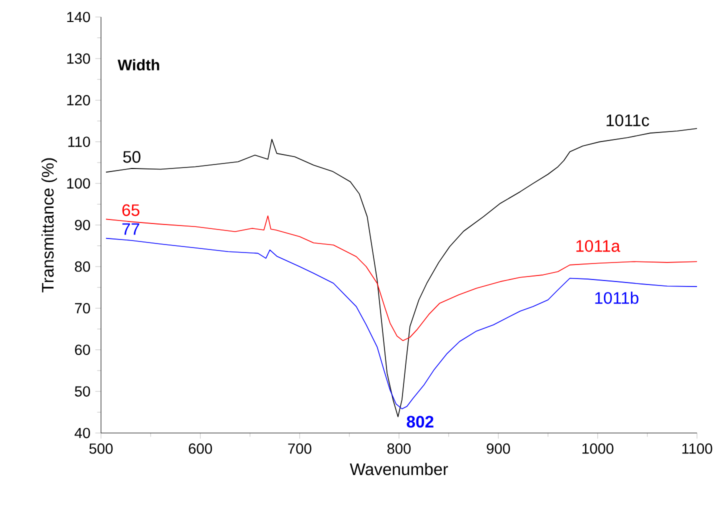 This screenshot has height=522, width=717. I want to click on y-tick-label: 50, so click(82, 391).